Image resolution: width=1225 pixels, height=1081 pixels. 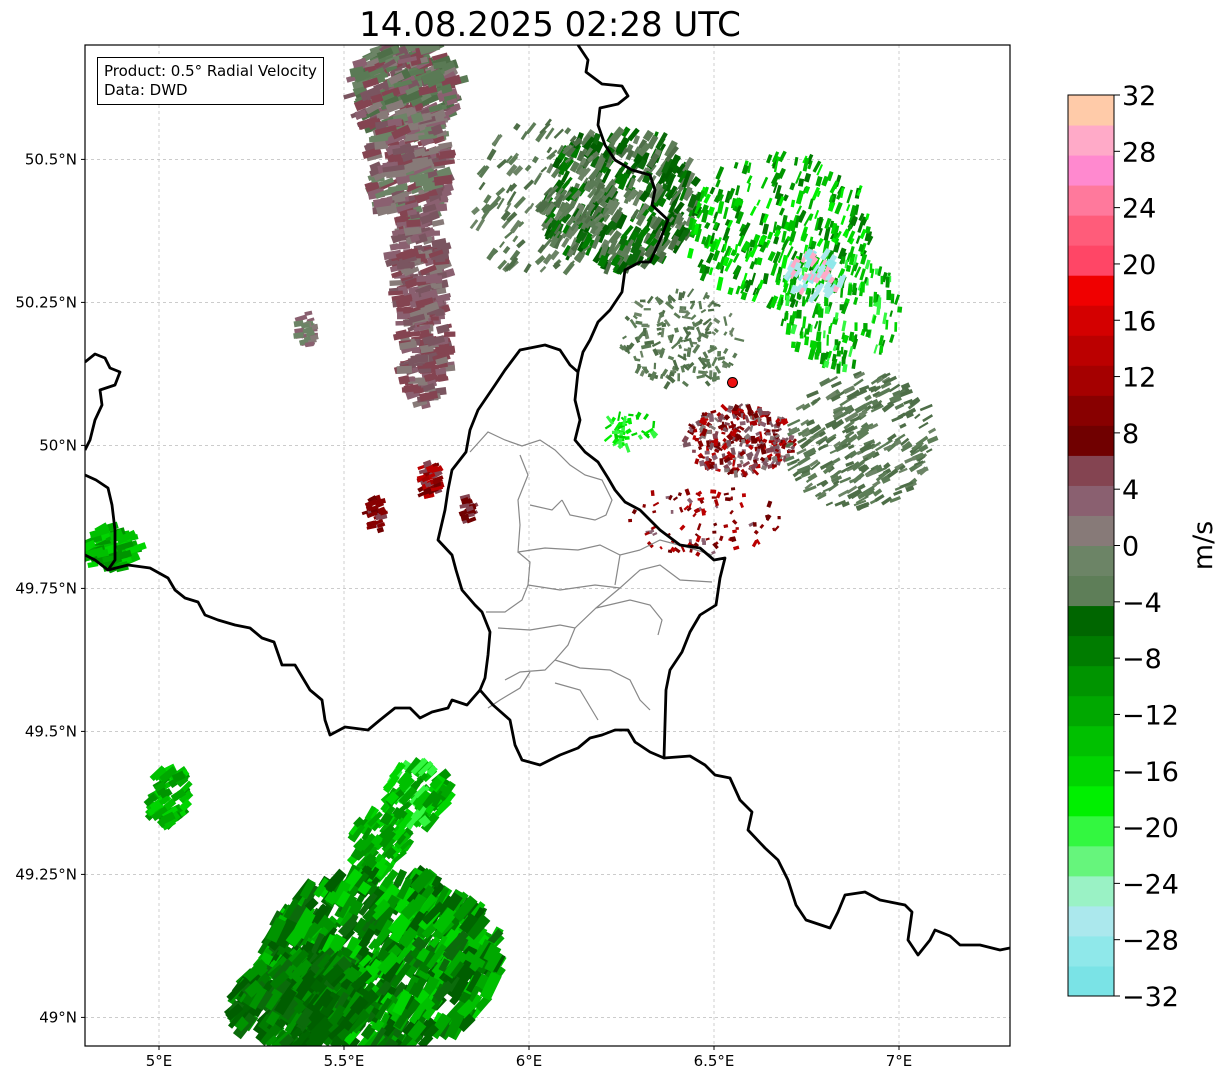 I want to click on data-source-label: Data: DWD, so click(x=146, y=90).